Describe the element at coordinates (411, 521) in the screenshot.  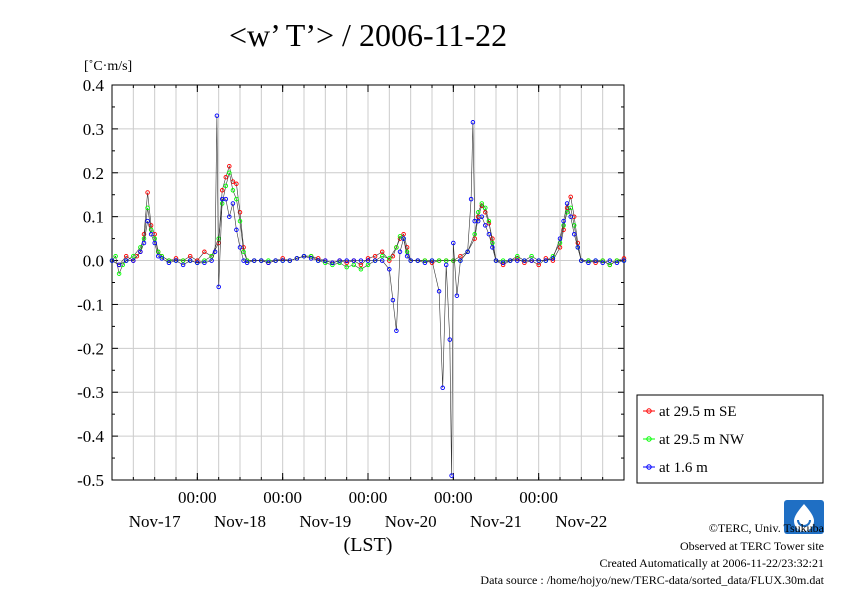
I see `x-day-label: Nov-20` at that location.